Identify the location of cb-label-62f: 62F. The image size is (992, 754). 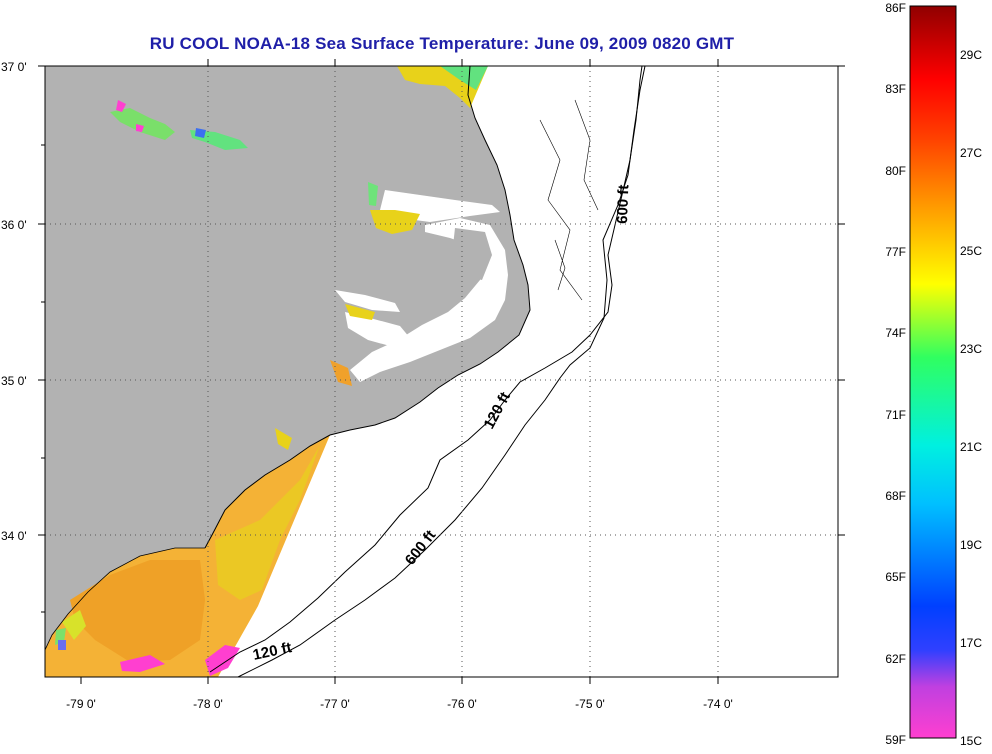
(895, 659).